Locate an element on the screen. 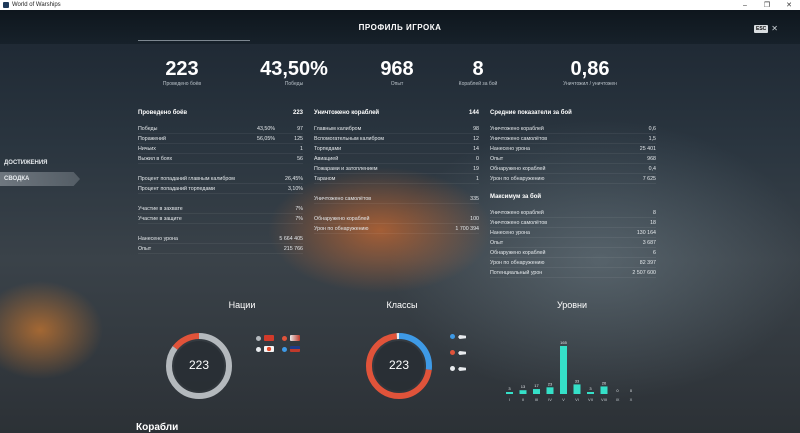 Image resolution: width=800 pixels, height=433 pixels. table-row: Процент попаданий торпедами 3,10% is located at coordinates (220, 189).